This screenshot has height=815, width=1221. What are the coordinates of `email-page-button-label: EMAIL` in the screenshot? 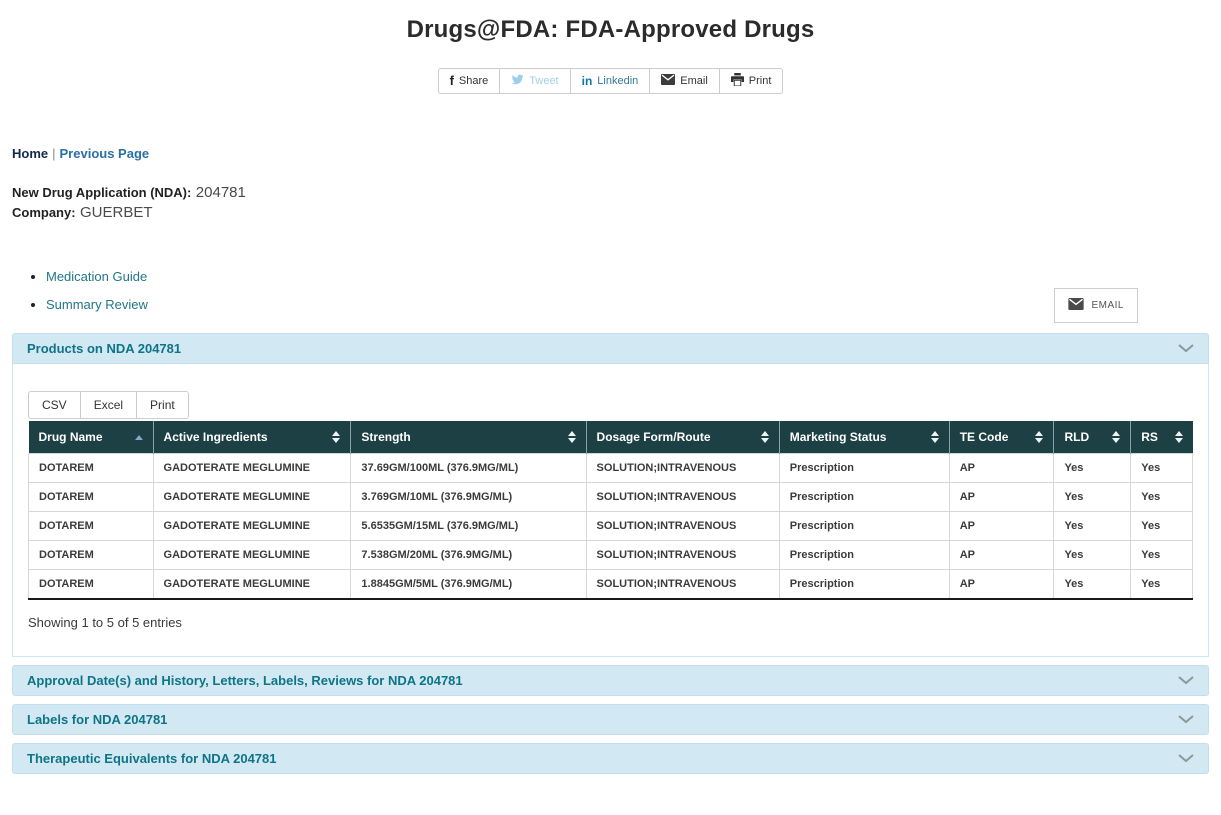 It's located at (1107, 305).